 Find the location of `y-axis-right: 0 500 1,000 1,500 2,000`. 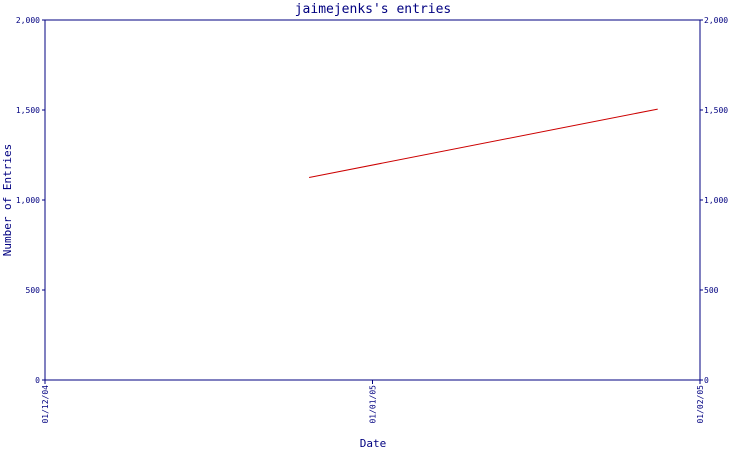

y-axis-right: 0 500 1,000 1,500 2,000 is located at coordinates (714, 200).